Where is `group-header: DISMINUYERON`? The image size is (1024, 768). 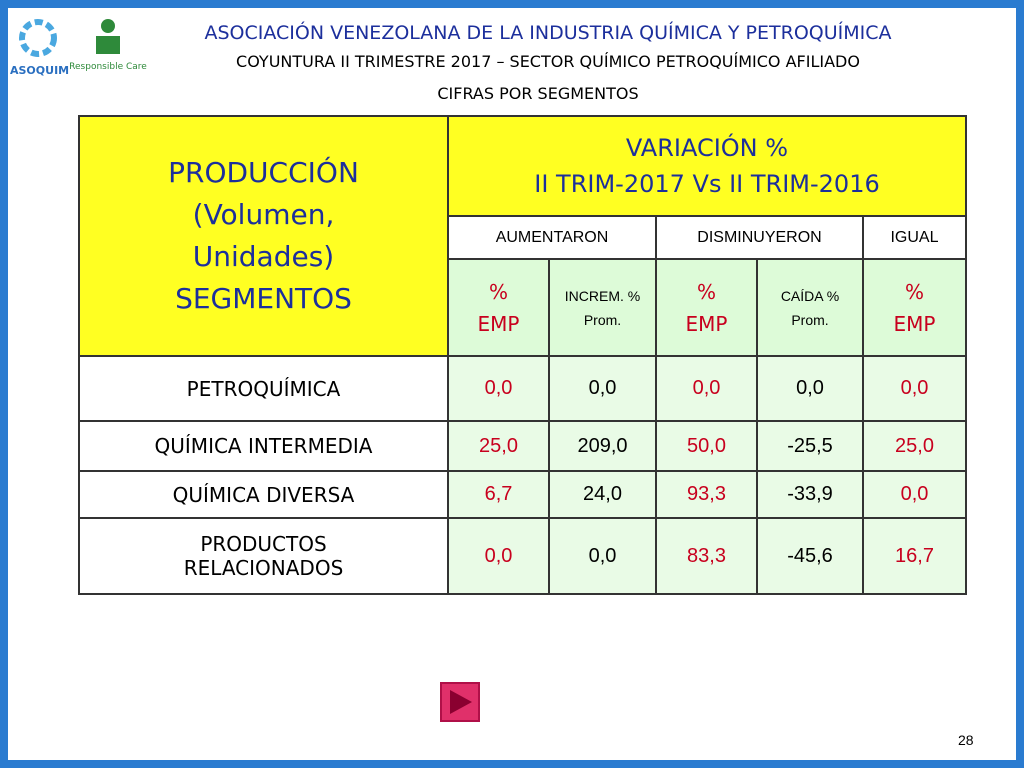 group-header: DISMINUYERON is located at coordinates (759, 237).